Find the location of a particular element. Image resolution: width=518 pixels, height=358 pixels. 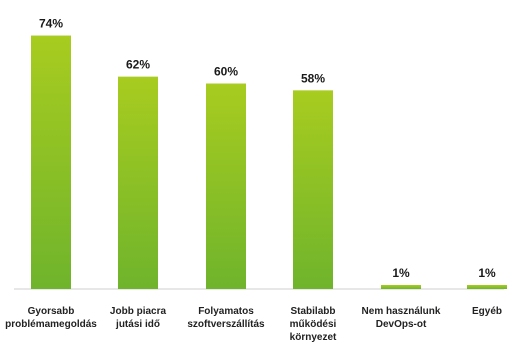

value-label-4: 1% is located at coordinates (401, 273).